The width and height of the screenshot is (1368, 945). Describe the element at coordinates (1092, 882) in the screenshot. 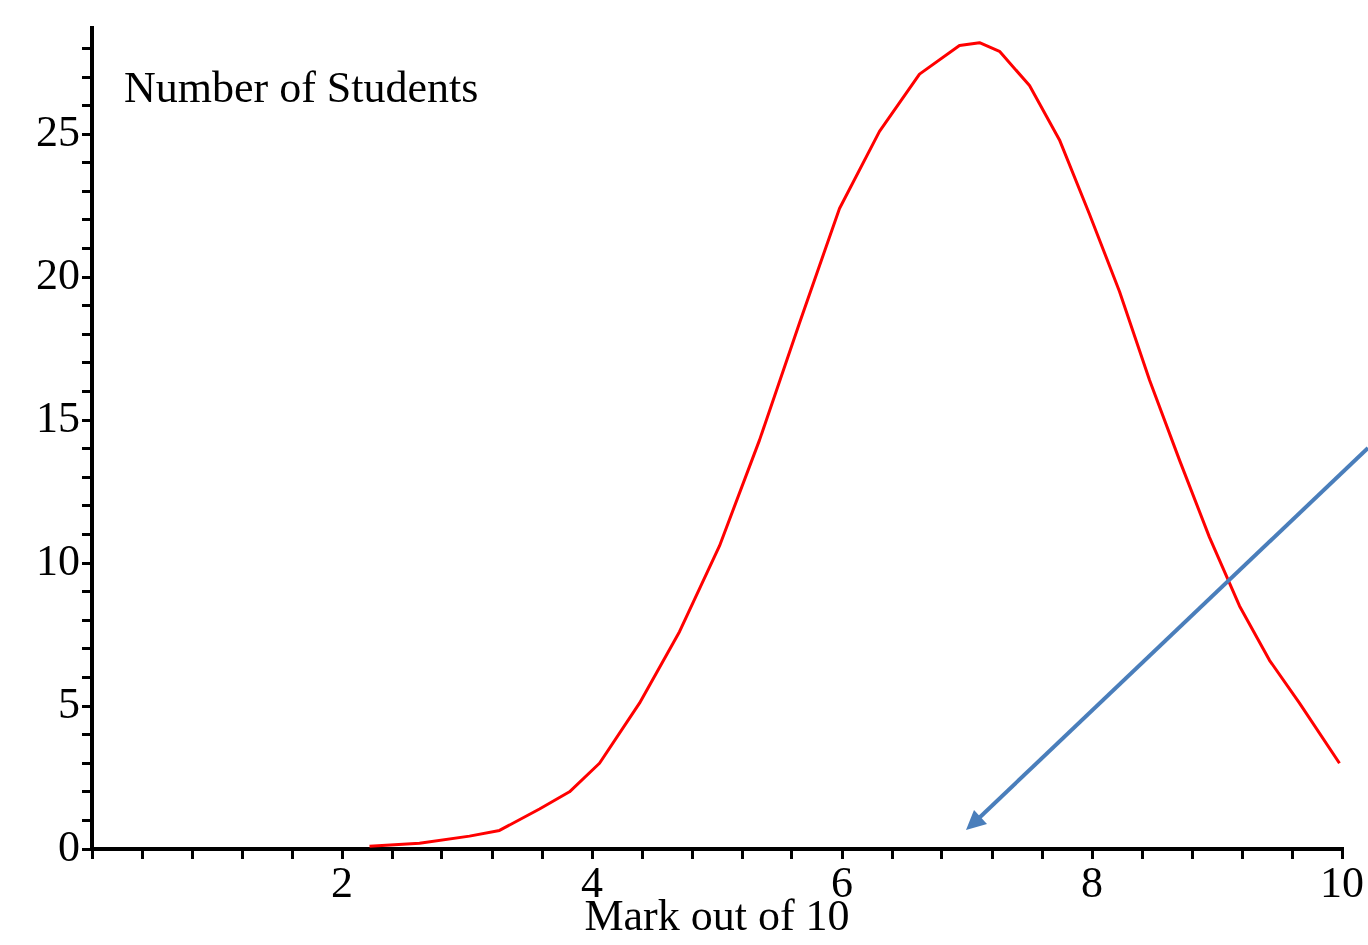

I see `x-tick-label: 8` at that location.